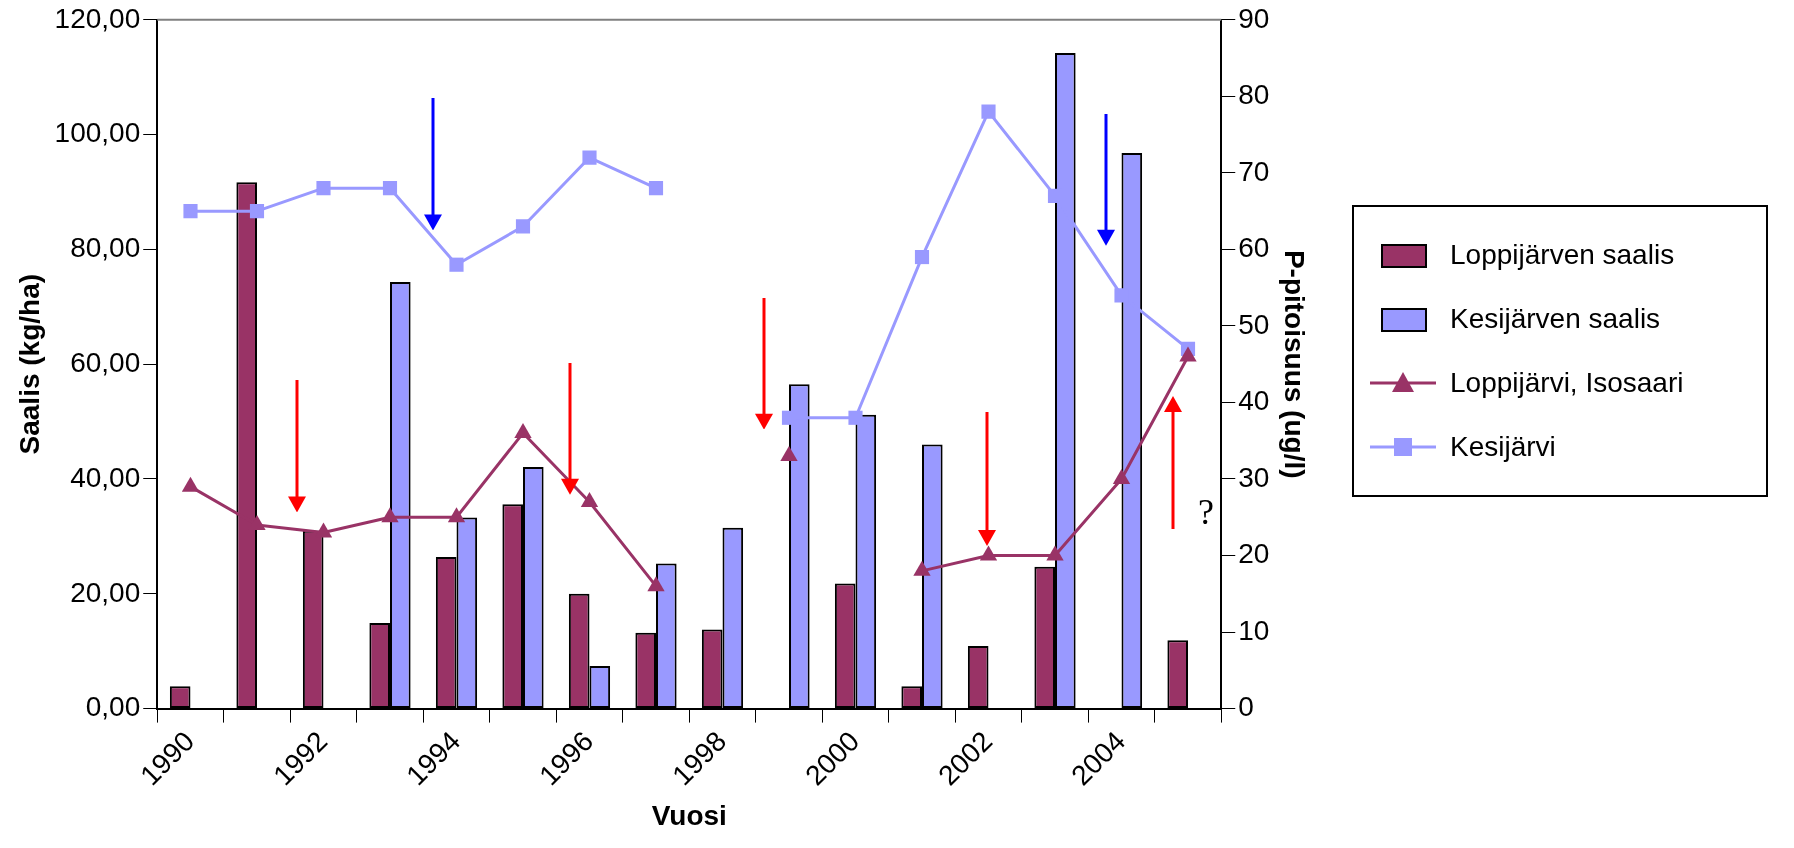 This screenshot has width=1794, height=848. Describe the element at coordinates (105, 362) in the screenshot. I see `y-tick-label: 60,00` at that location.